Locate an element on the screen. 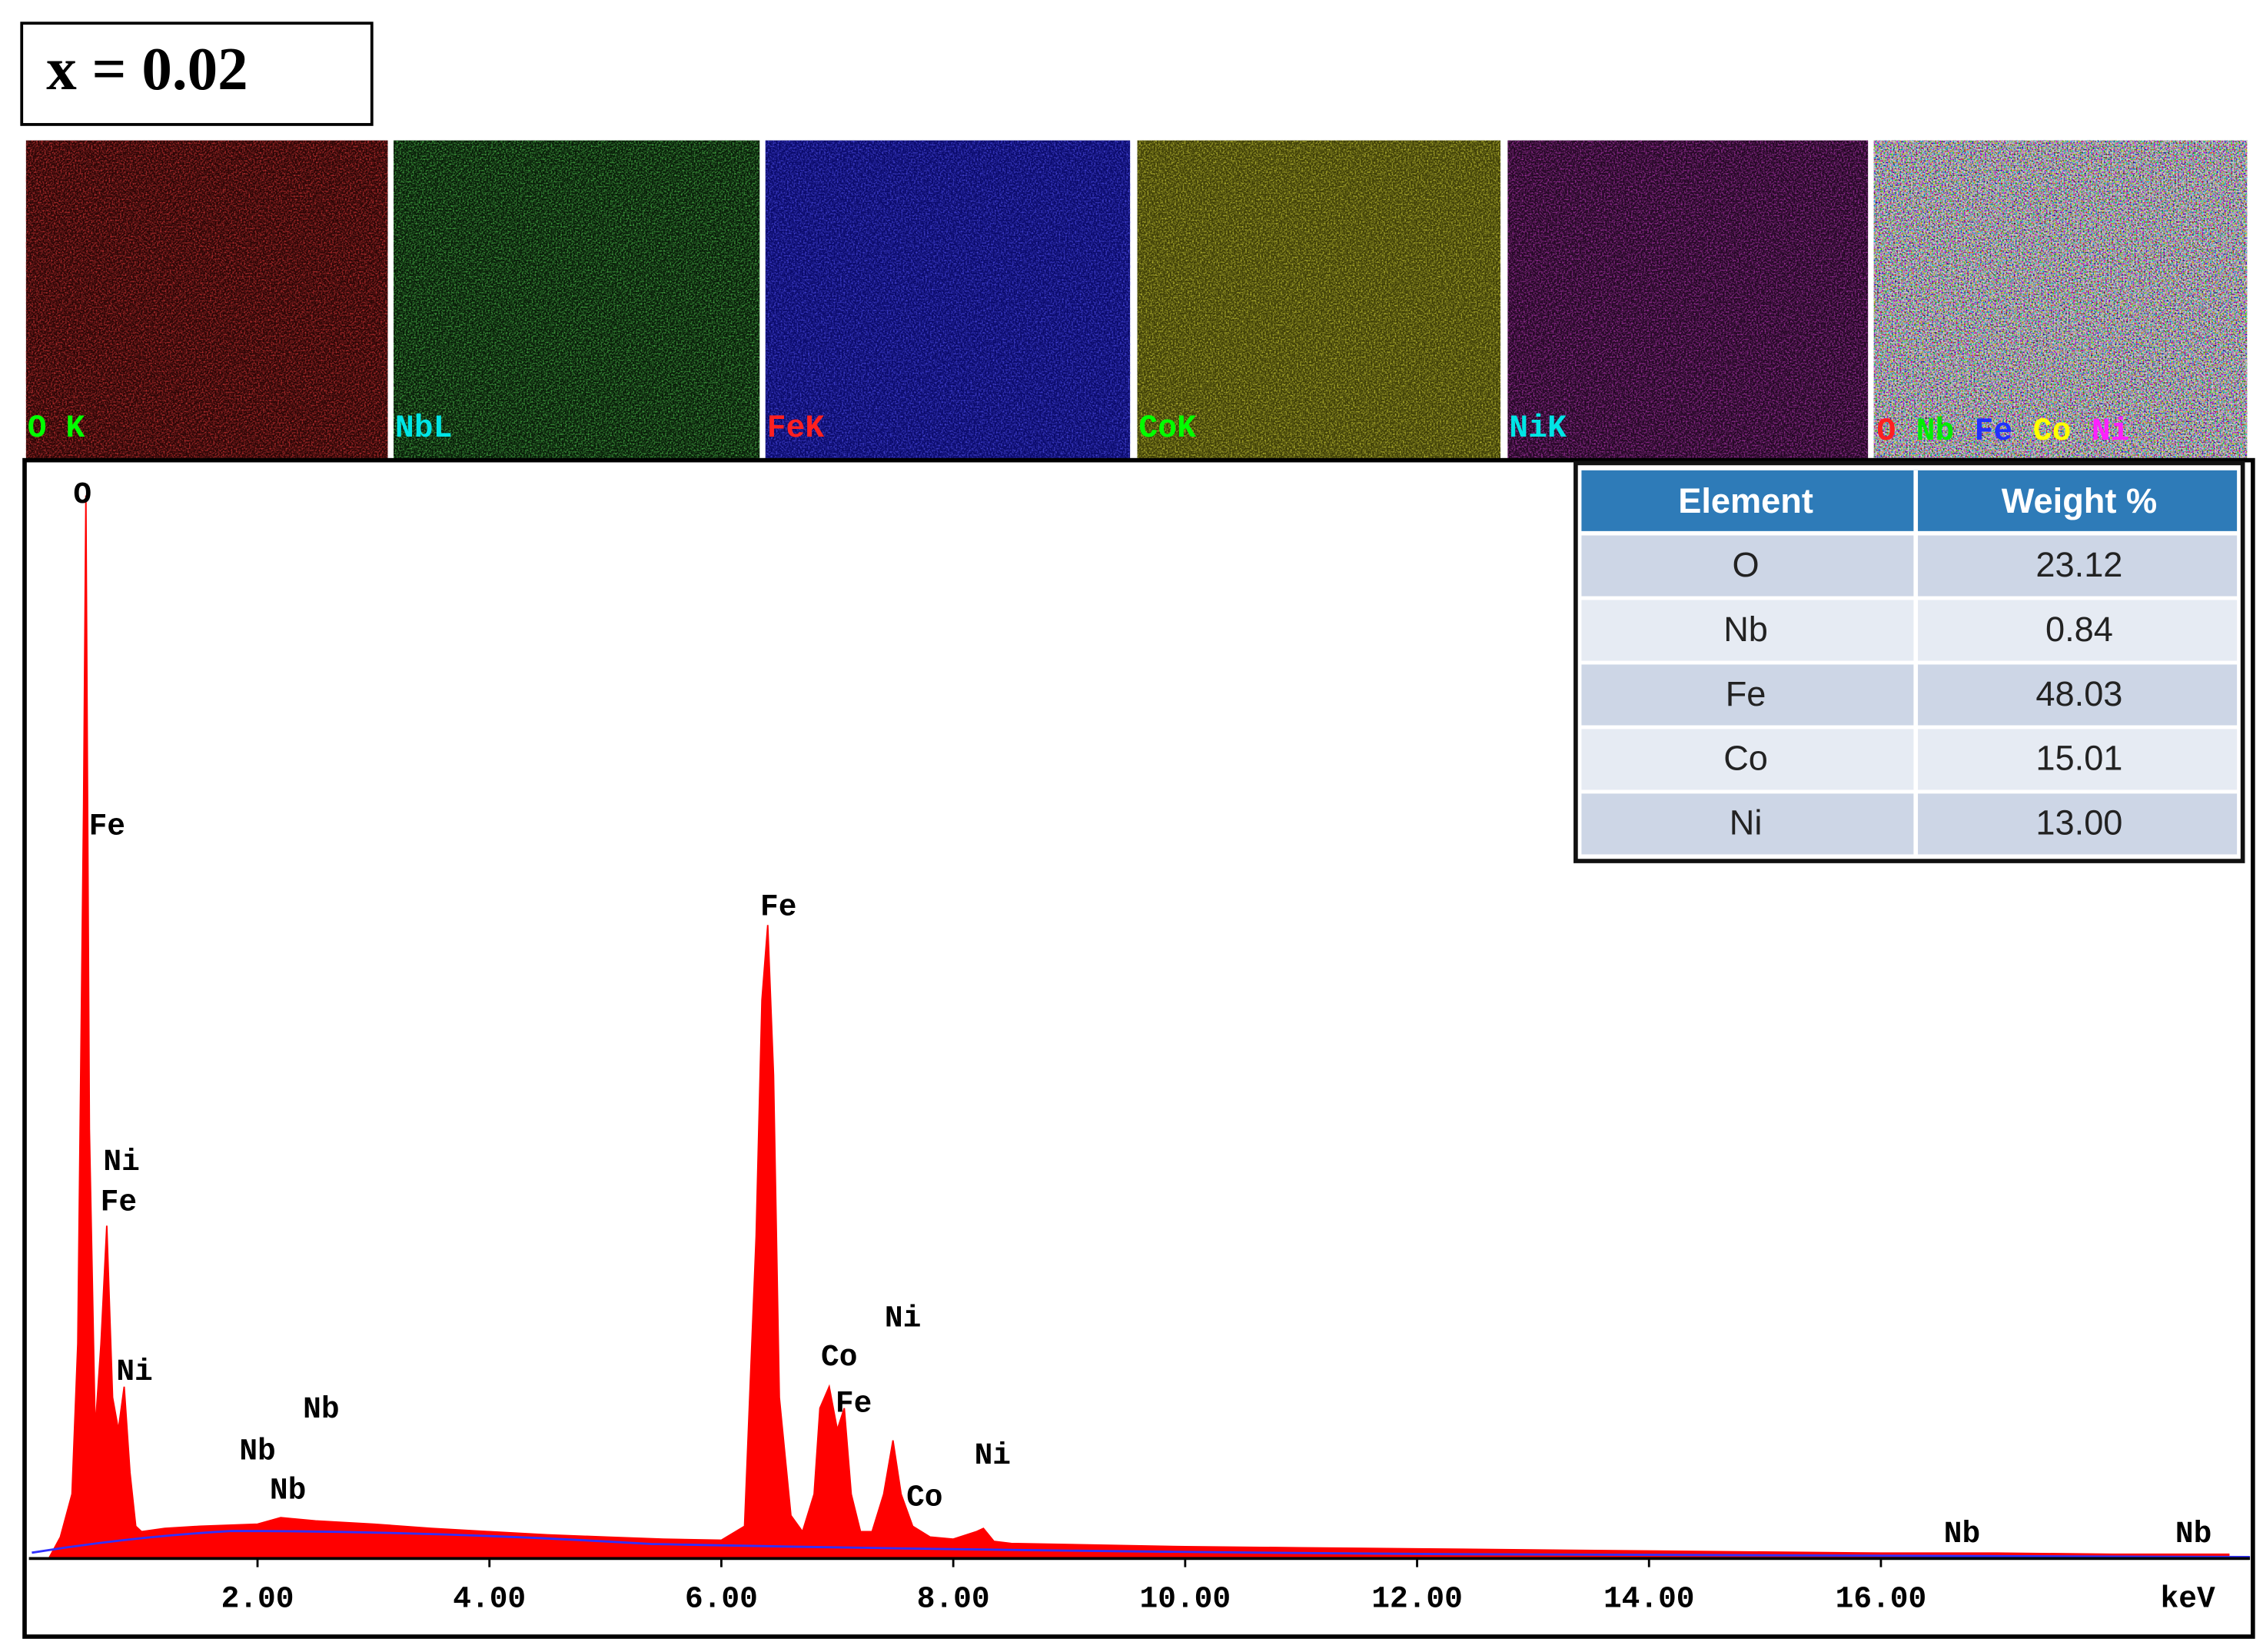  x-tick-label: 10.00 is located at coordinates (1185, 1599).